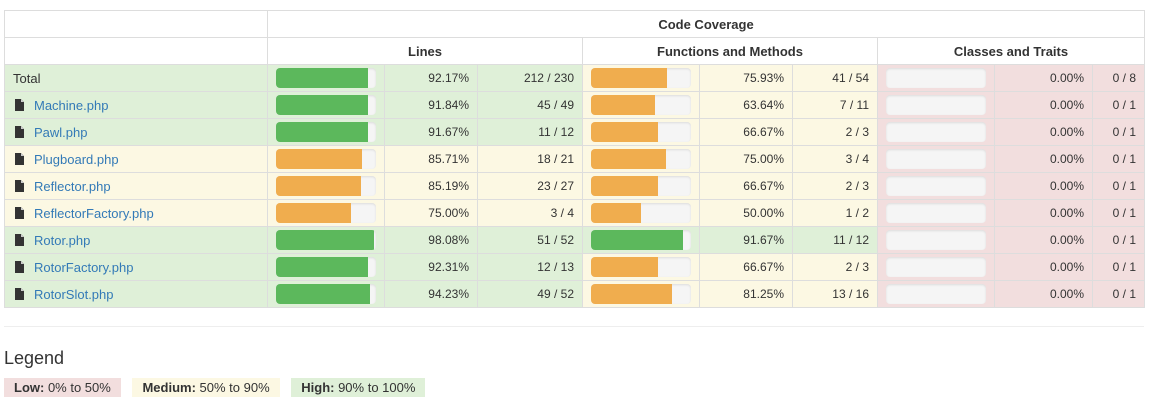 The height and width of the screenshot is (407, 1150). Describe the element at coordinates (74, 294) in the screenshot. I see `file-link: RotorSlot.php` at that location.